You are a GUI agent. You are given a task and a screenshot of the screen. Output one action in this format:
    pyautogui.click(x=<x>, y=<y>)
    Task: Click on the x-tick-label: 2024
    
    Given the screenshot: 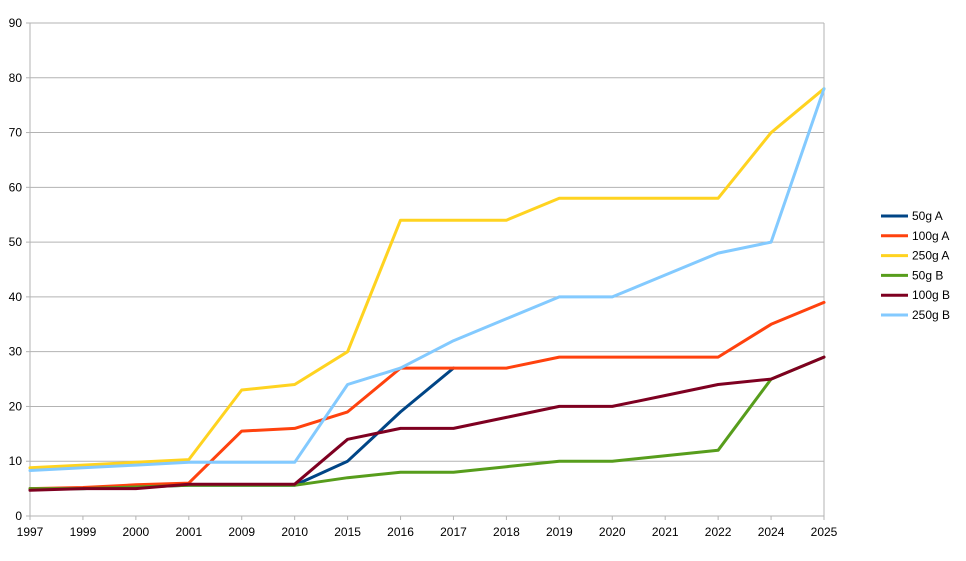 What is the action you would take?
    pyautogui.click(x=771, y=532)
    